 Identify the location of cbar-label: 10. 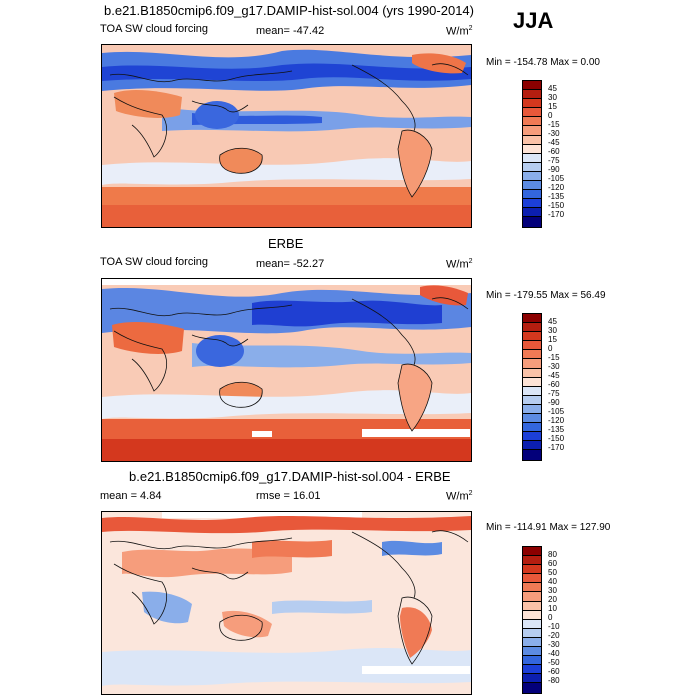
(552, 608).